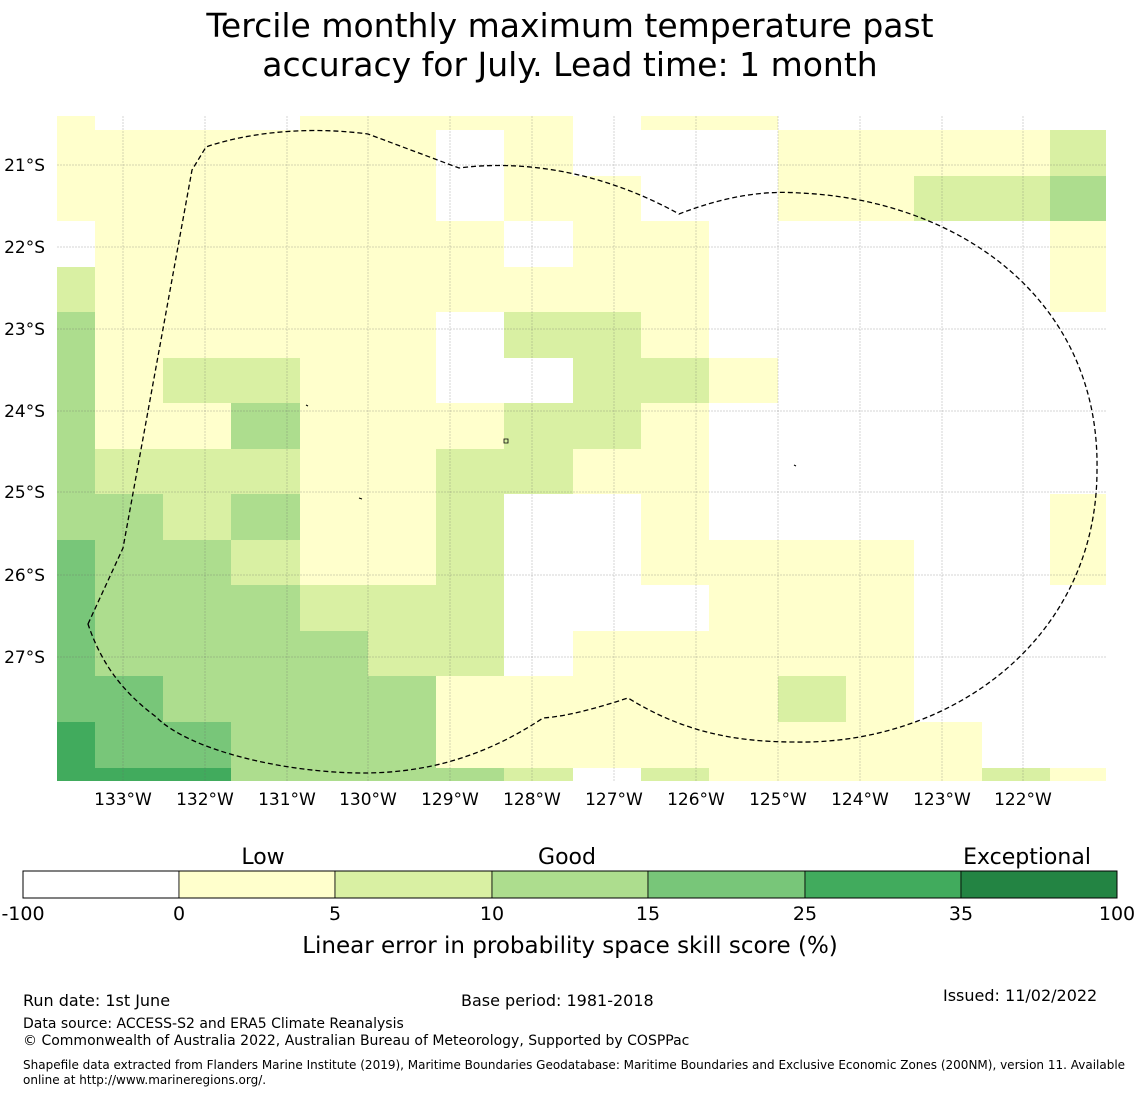 This screenshot has width=1140, height=1095. What do you see at coordinates (860, 800) in the screenshot?
I see `longitude-label: 124°W` at bounding box center [860, 800].